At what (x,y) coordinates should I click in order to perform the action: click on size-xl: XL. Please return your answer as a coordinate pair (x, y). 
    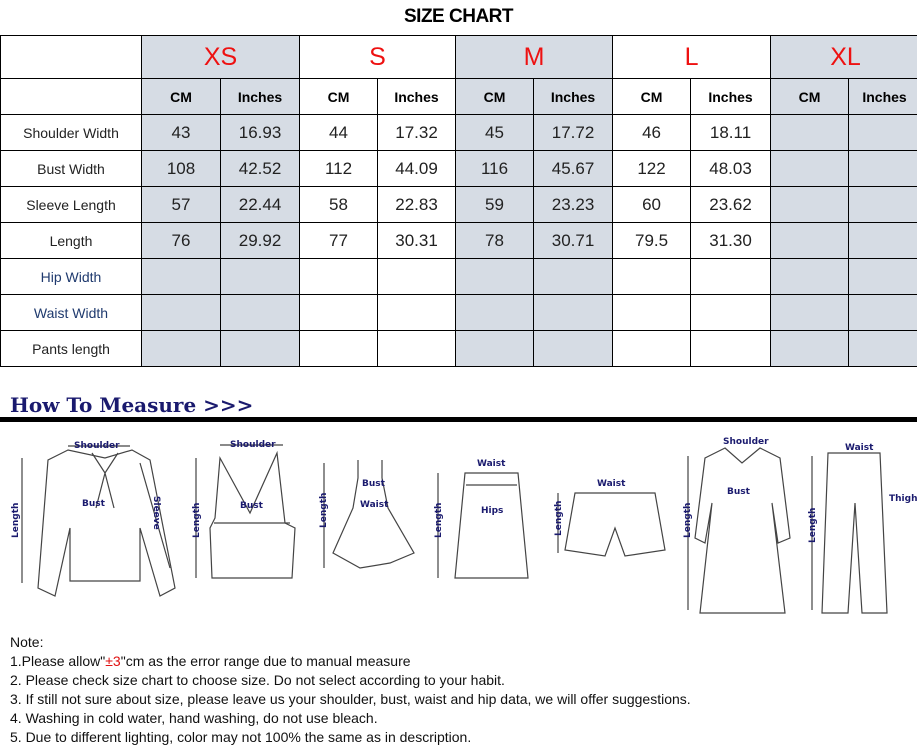
    Looking at the image, I should click on (843, 57).